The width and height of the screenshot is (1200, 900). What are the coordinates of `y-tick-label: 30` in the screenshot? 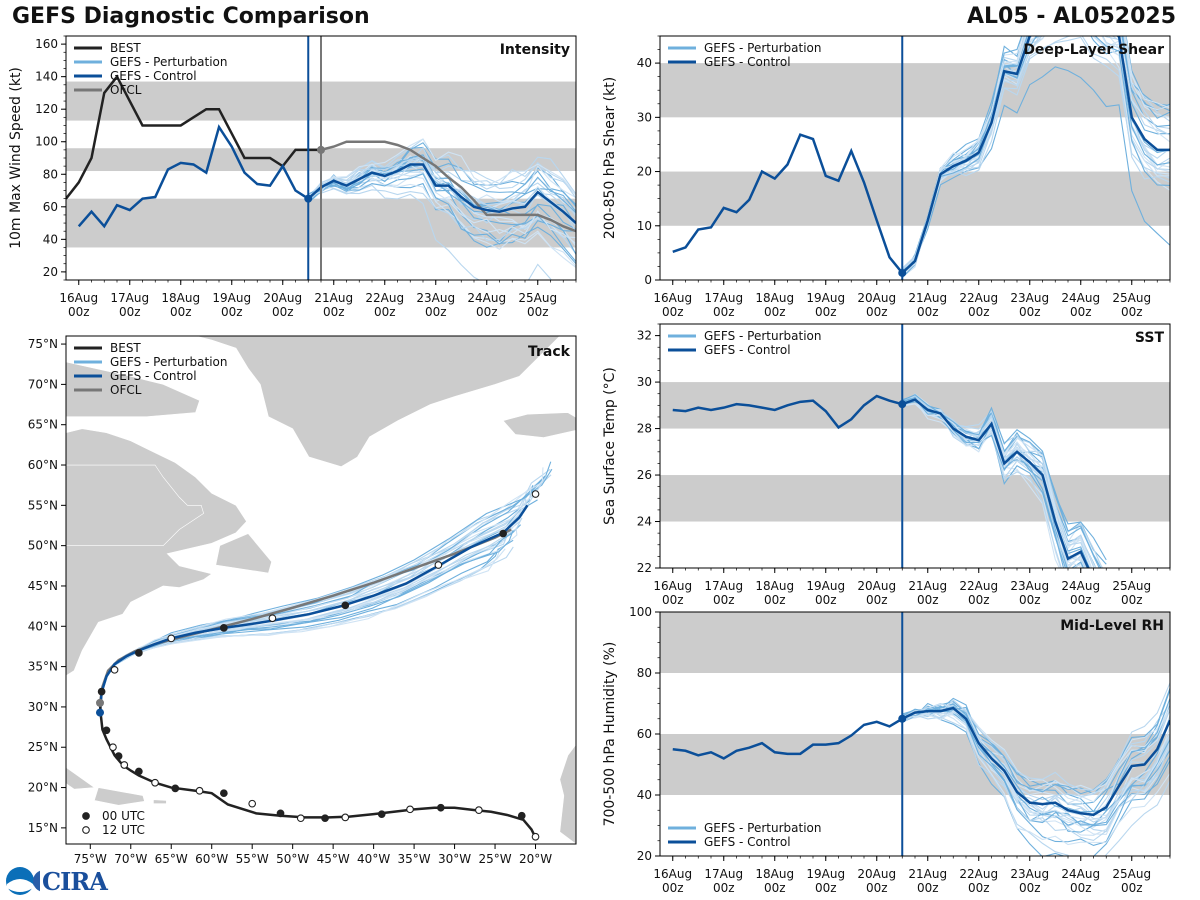 It's located at (644, 382).